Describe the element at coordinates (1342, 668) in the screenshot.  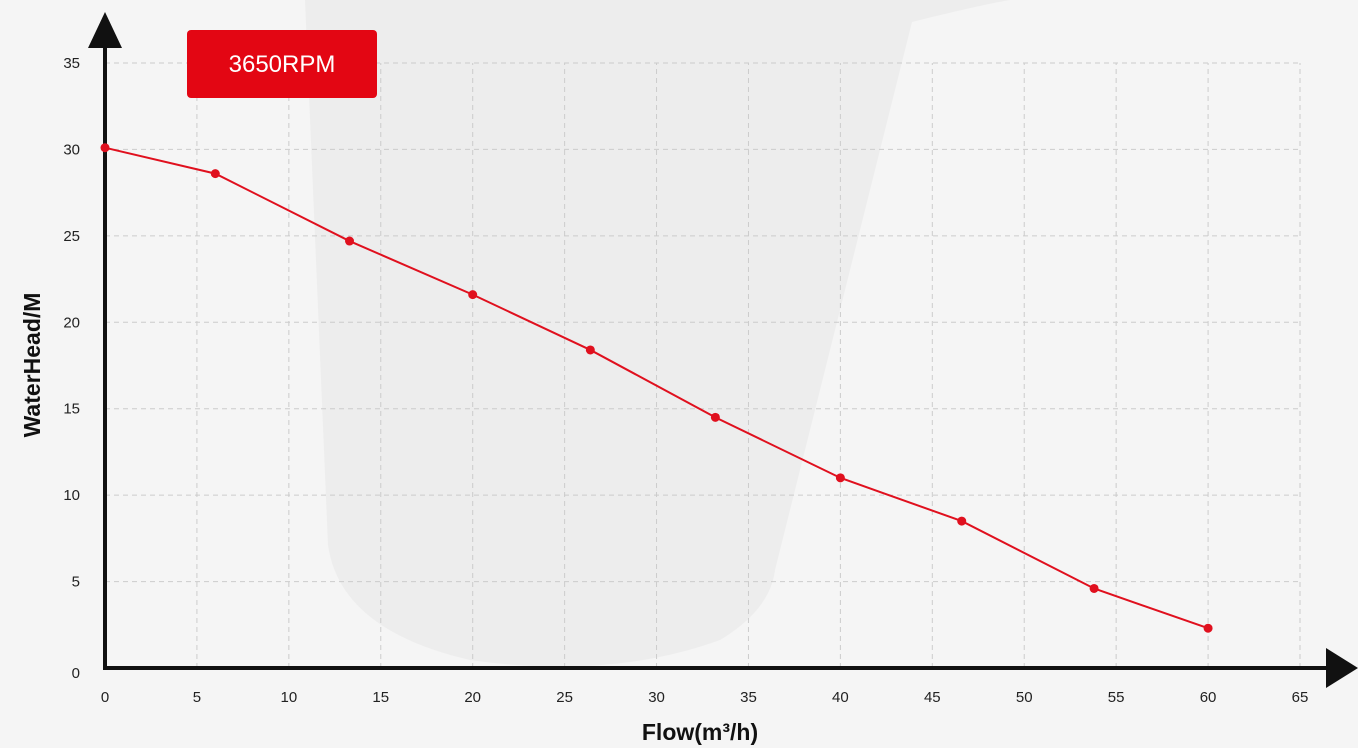
I see `x-axis-arrow-icon` at that location.